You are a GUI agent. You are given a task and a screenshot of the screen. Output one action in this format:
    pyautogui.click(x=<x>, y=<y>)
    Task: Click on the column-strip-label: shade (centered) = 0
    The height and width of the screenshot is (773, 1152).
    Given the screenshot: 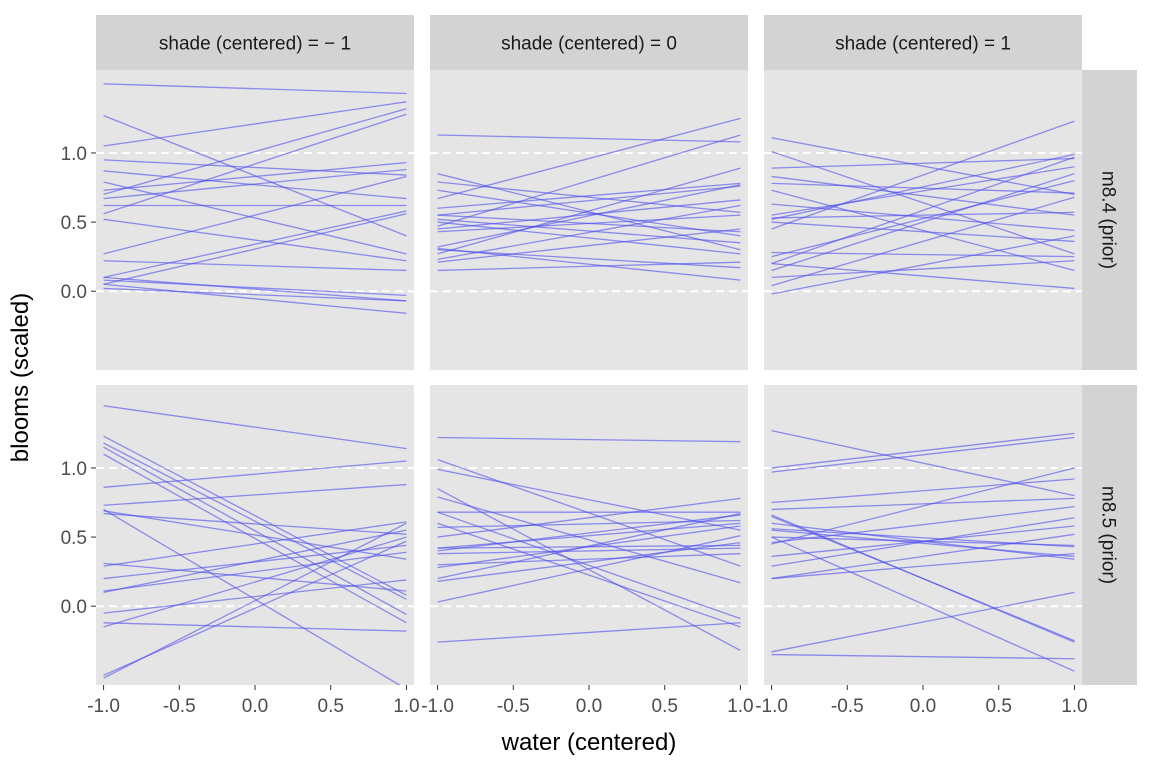 What is the action you would take?
    pyautogui.click(x=589, y=44)
    